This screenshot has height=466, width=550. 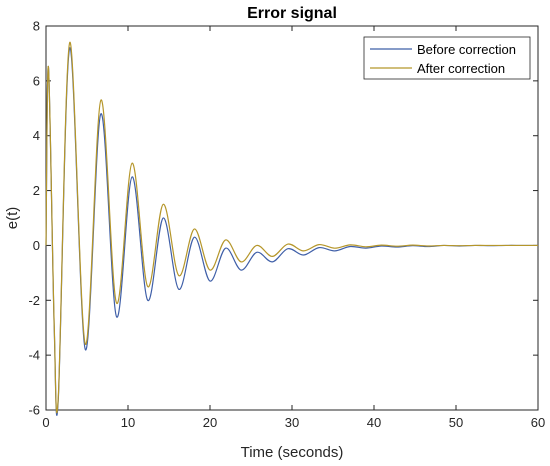 What do you see at coordinates (36, 190) in the screenshot?
I see `y-tick-label: 2` at bounding box center [36, 190].